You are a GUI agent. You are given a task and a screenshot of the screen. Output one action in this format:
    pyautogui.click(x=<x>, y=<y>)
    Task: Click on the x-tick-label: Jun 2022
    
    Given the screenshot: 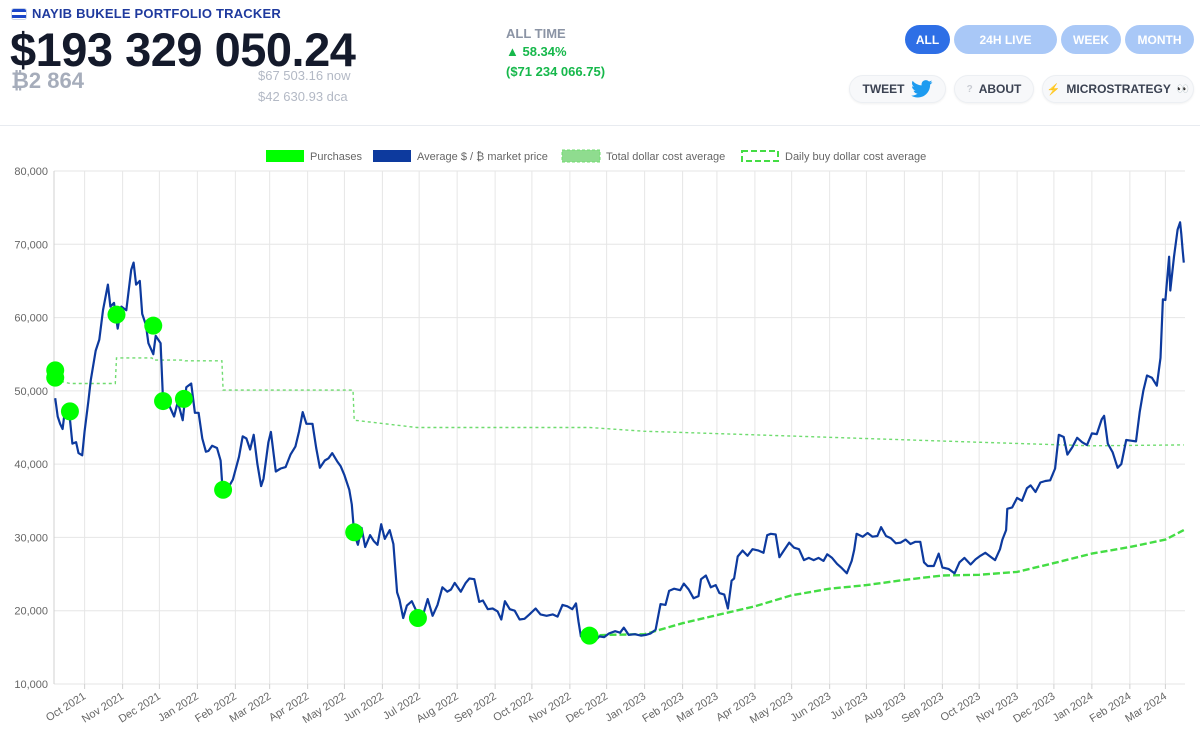 What is the action you would take?
    pyautogui.click(x=363, y=707)
    